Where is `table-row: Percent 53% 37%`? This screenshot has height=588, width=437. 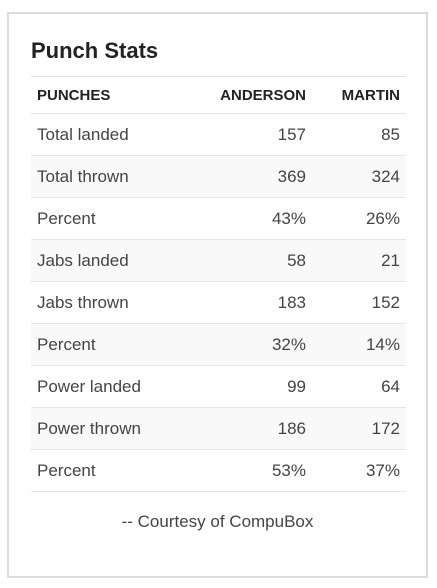 table-row: Percent 53% 37% is located at coordinates (218, 470).